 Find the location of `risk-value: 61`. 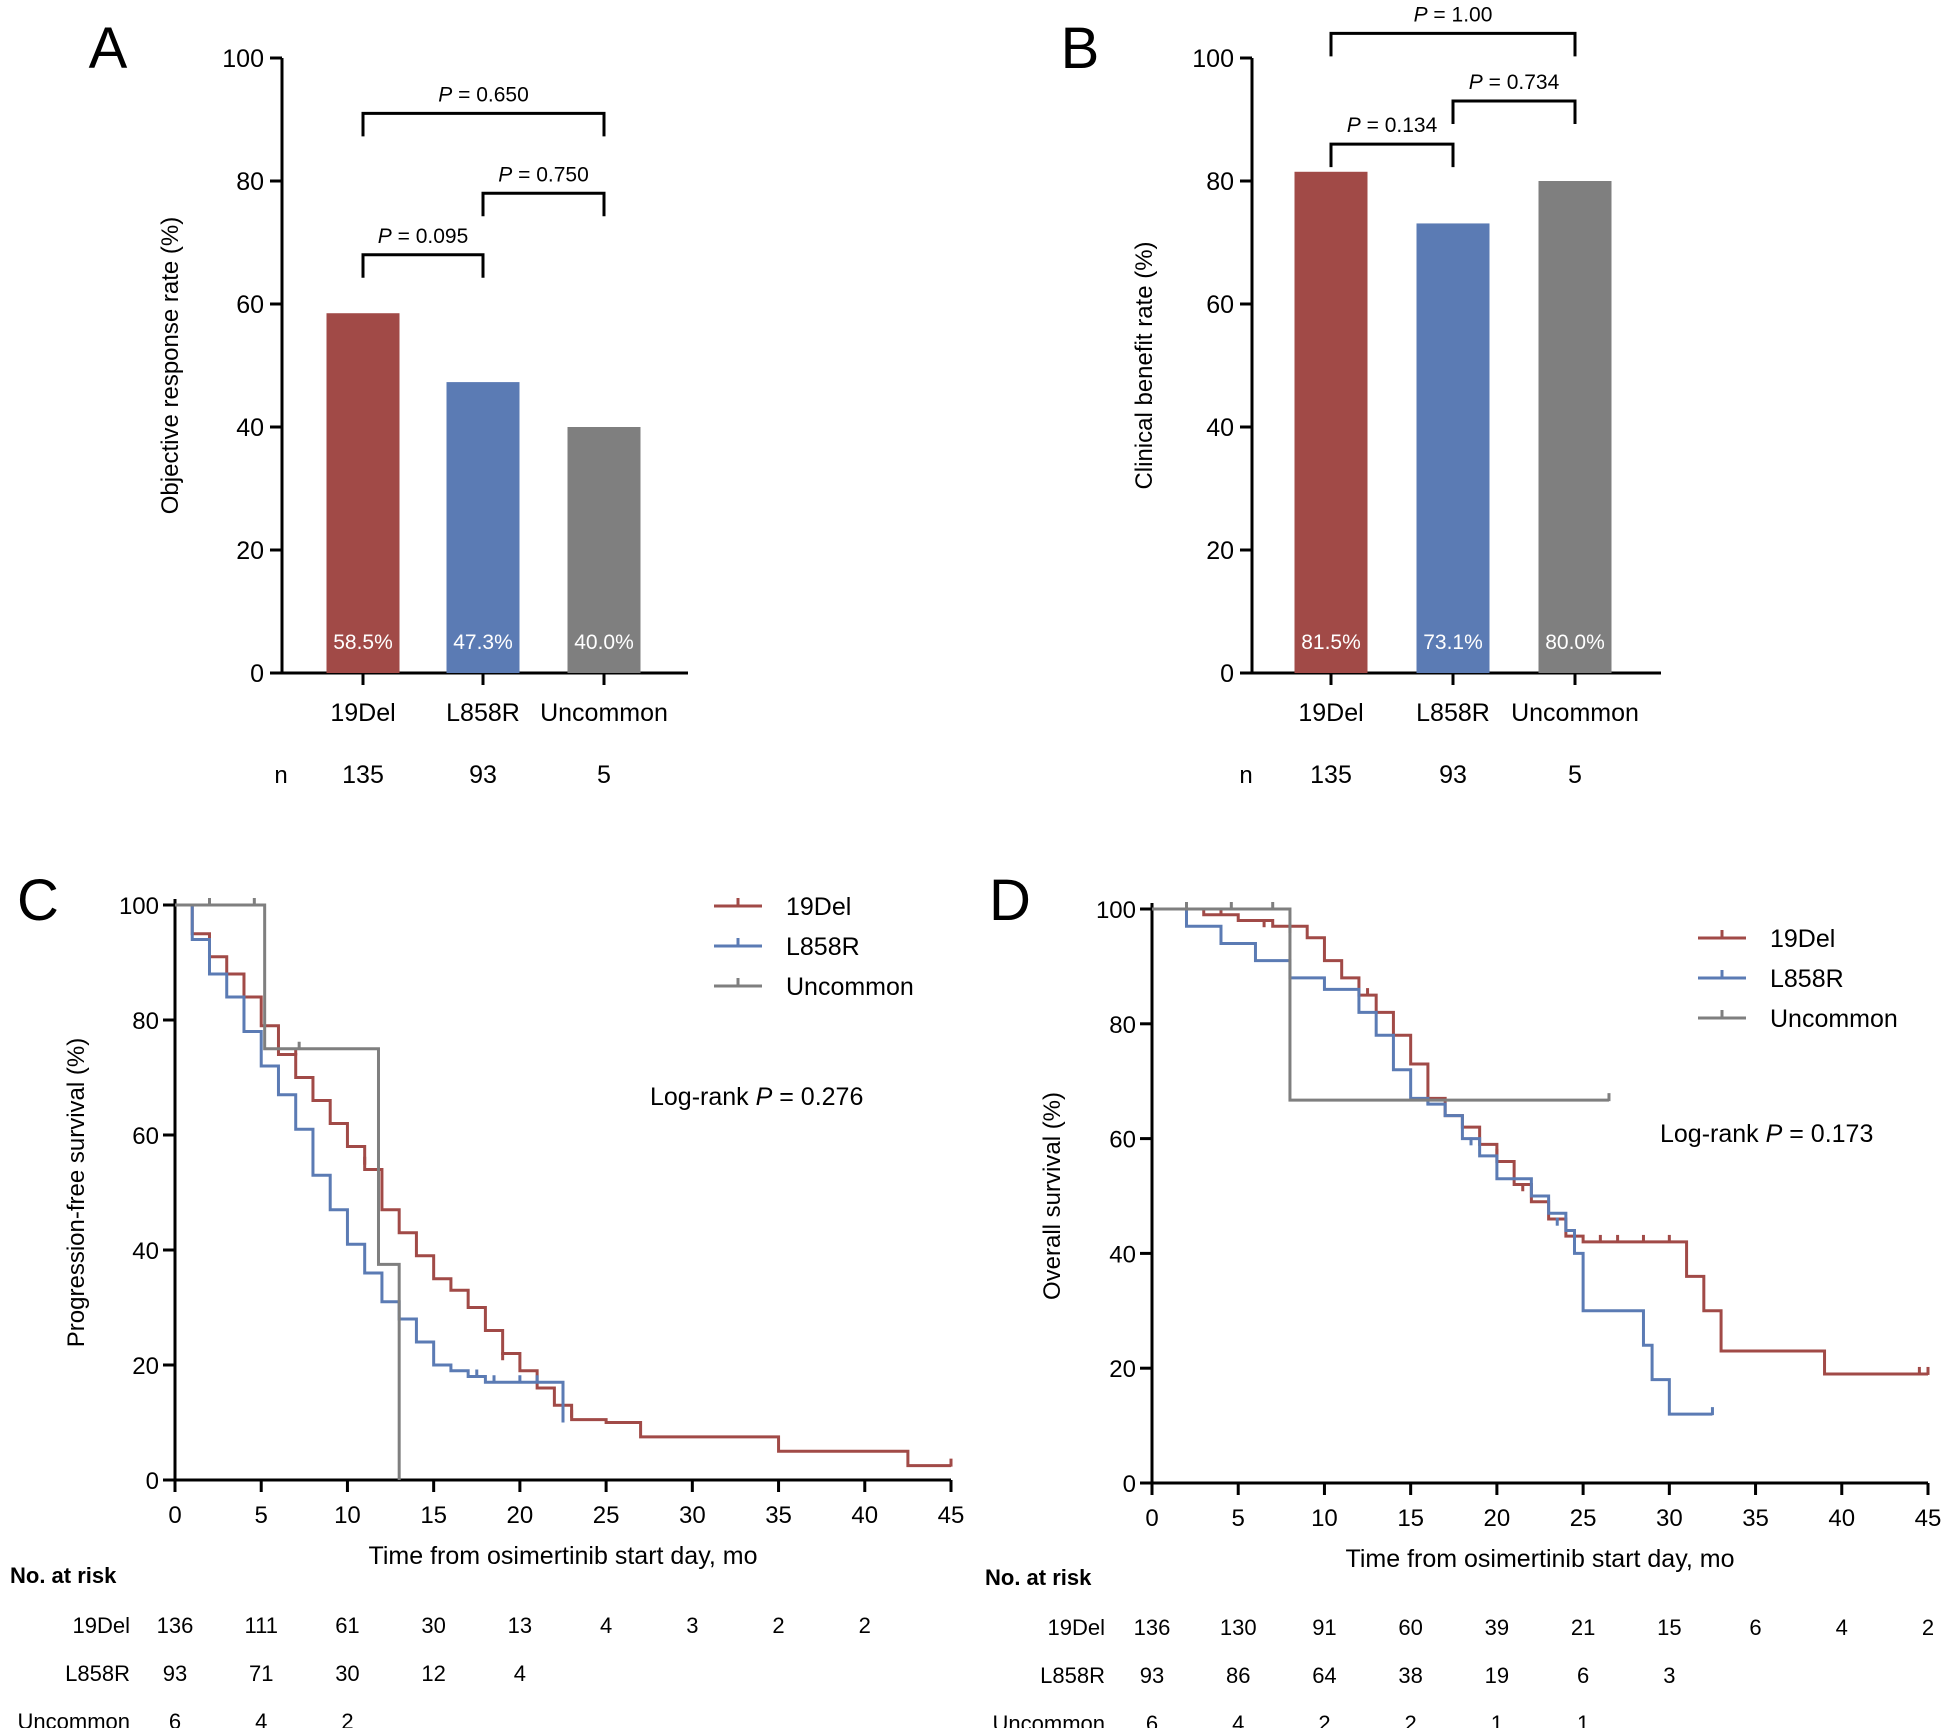

risk-value: 61 is located at coordinates (347, 1625).